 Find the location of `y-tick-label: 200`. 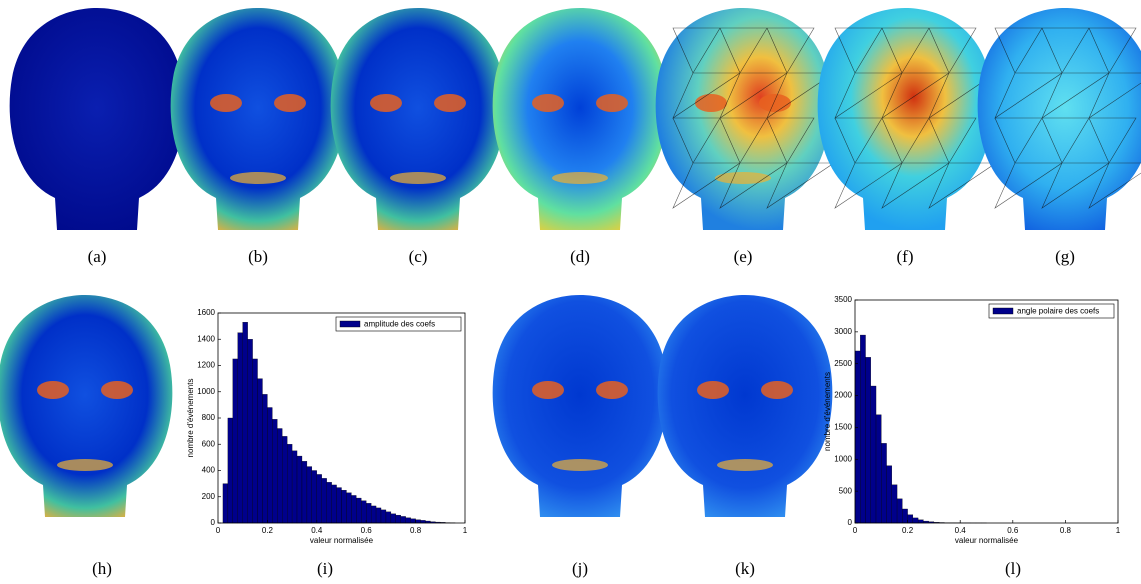

y-tick-label: 200 is located at coordinates (209, 496).